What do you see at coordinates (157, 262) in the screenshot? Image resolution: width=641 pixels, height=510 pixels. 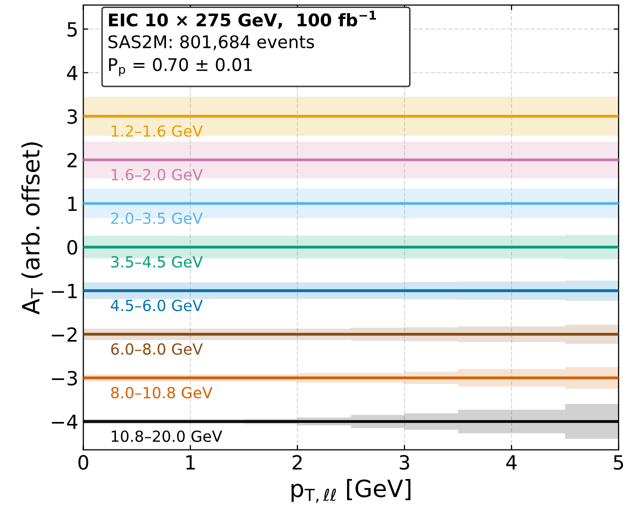 I see `series-label: 3.5–4.5 GeV` at bounding box center [157, 262].